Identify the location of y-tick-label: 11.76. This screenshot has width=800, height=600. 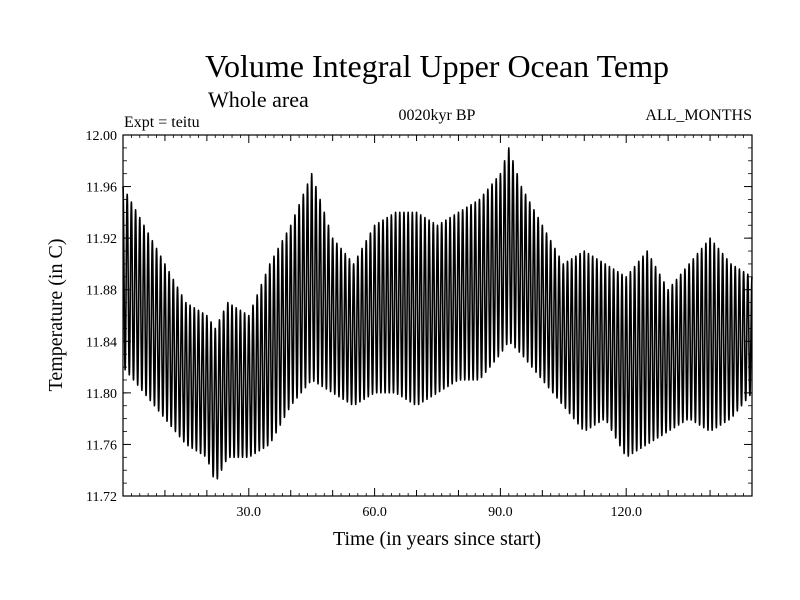
(101, 445).